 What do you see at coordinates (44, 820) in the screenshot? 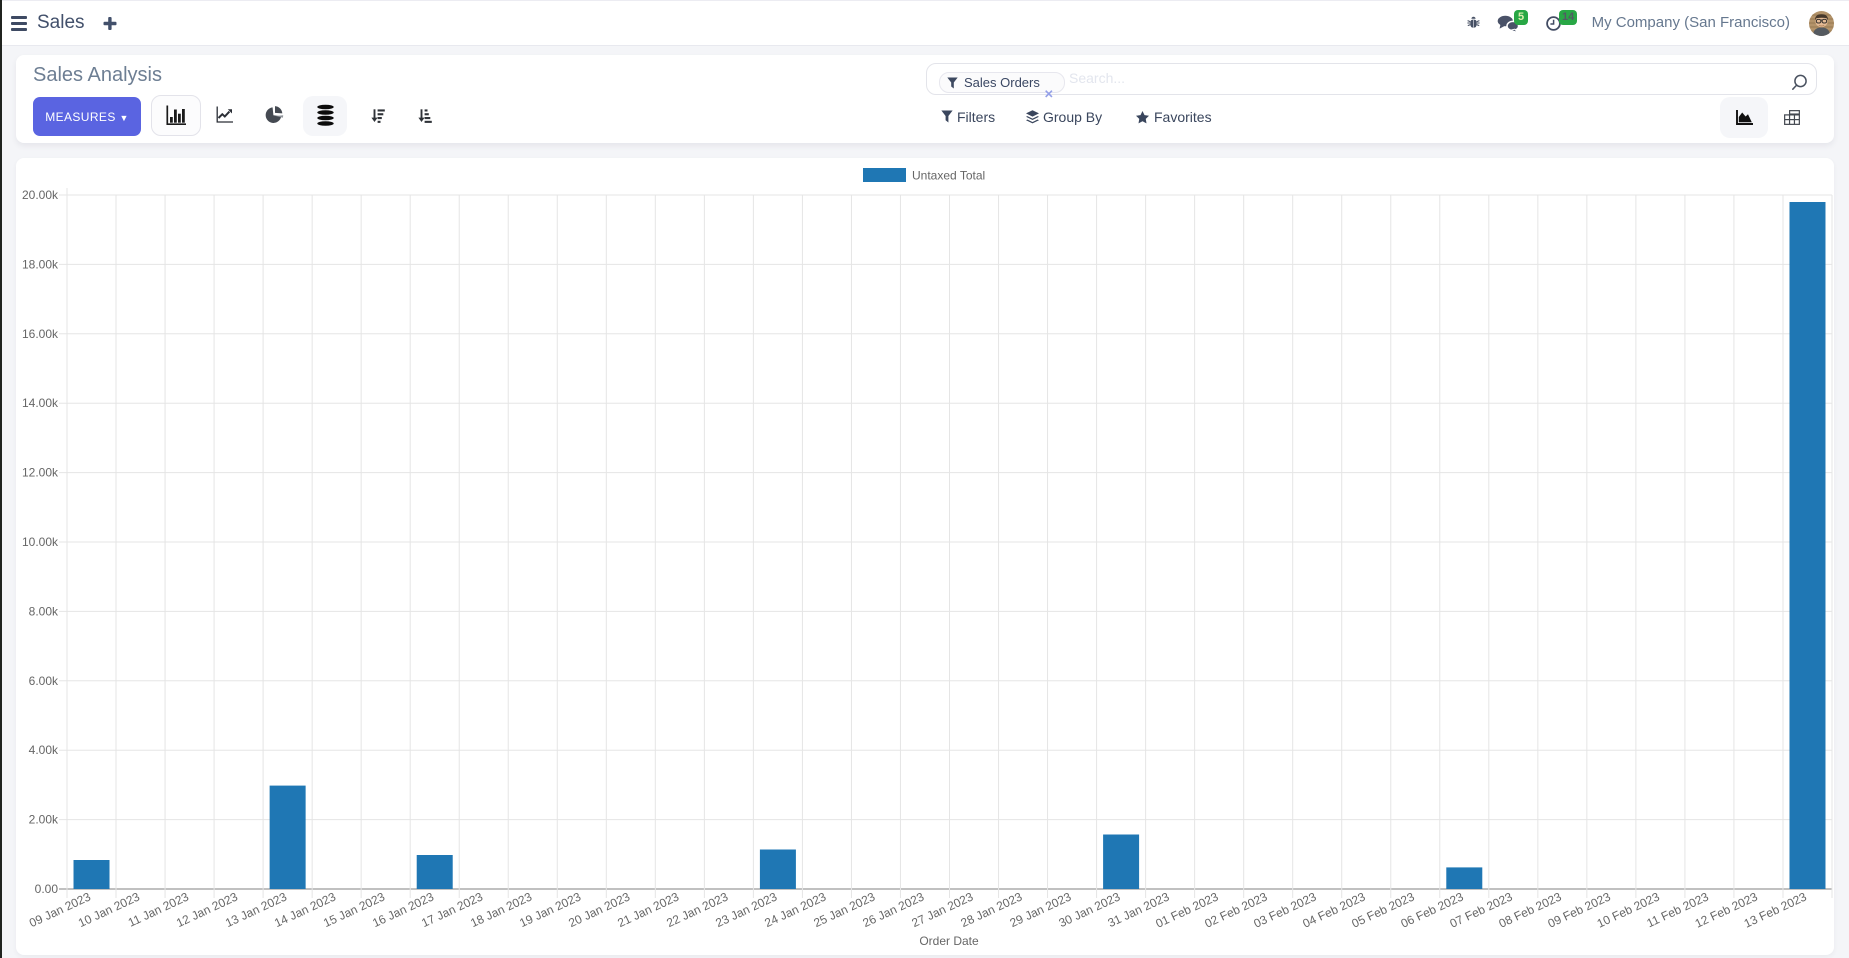
I see `svg-text: 2.00k` at bounding box center [44, 820].